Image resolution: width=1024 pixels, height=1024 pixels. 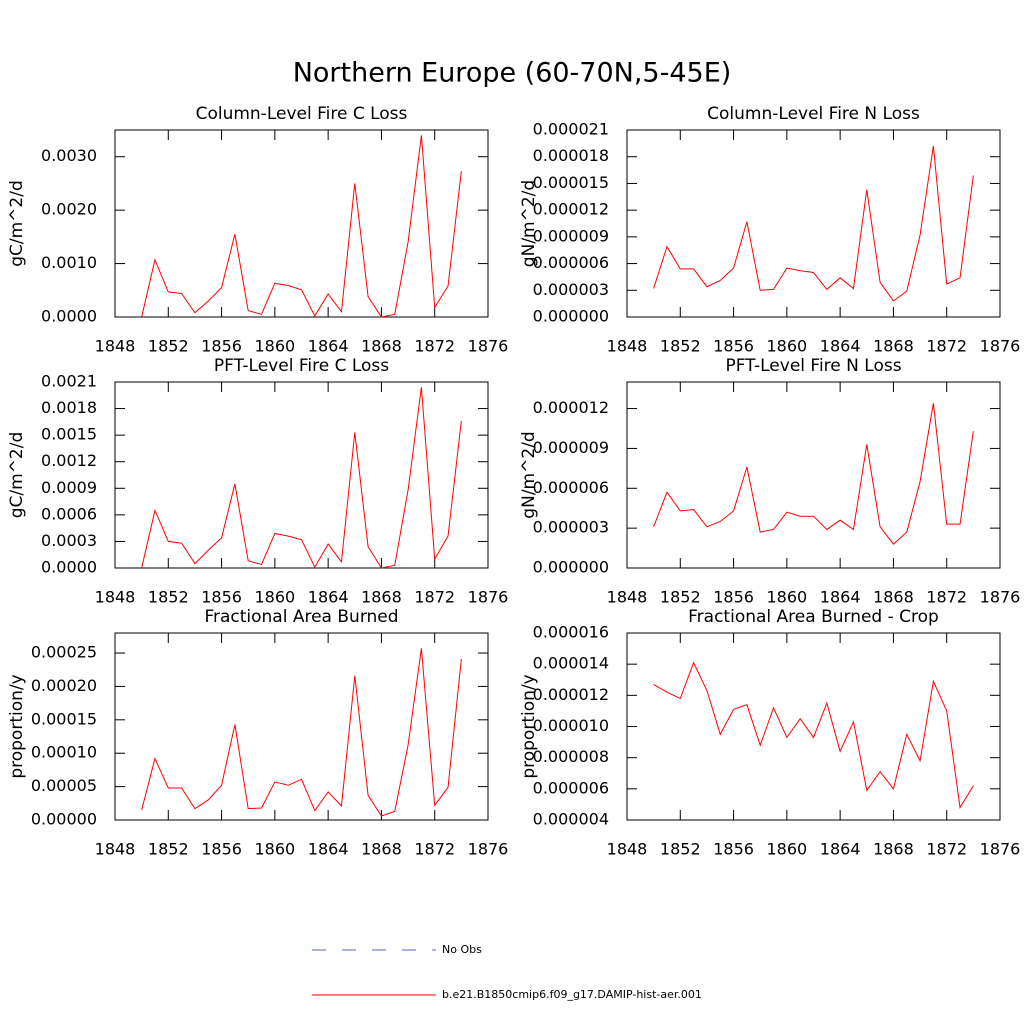 I want to click on y-tick-label: 0.000004, so click(x=571, y=819).